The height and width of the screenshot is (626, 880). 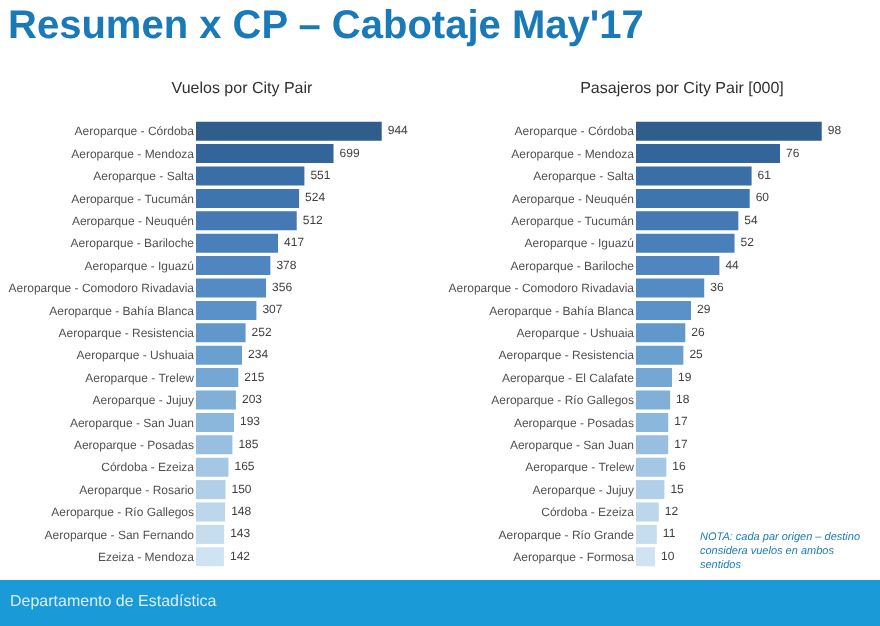 What do you see at coordinates (326, 27) in the screenshot?
I see `chart-title: Resumen x CP – Cabotaje May'17` at bounding box center [326, 27].